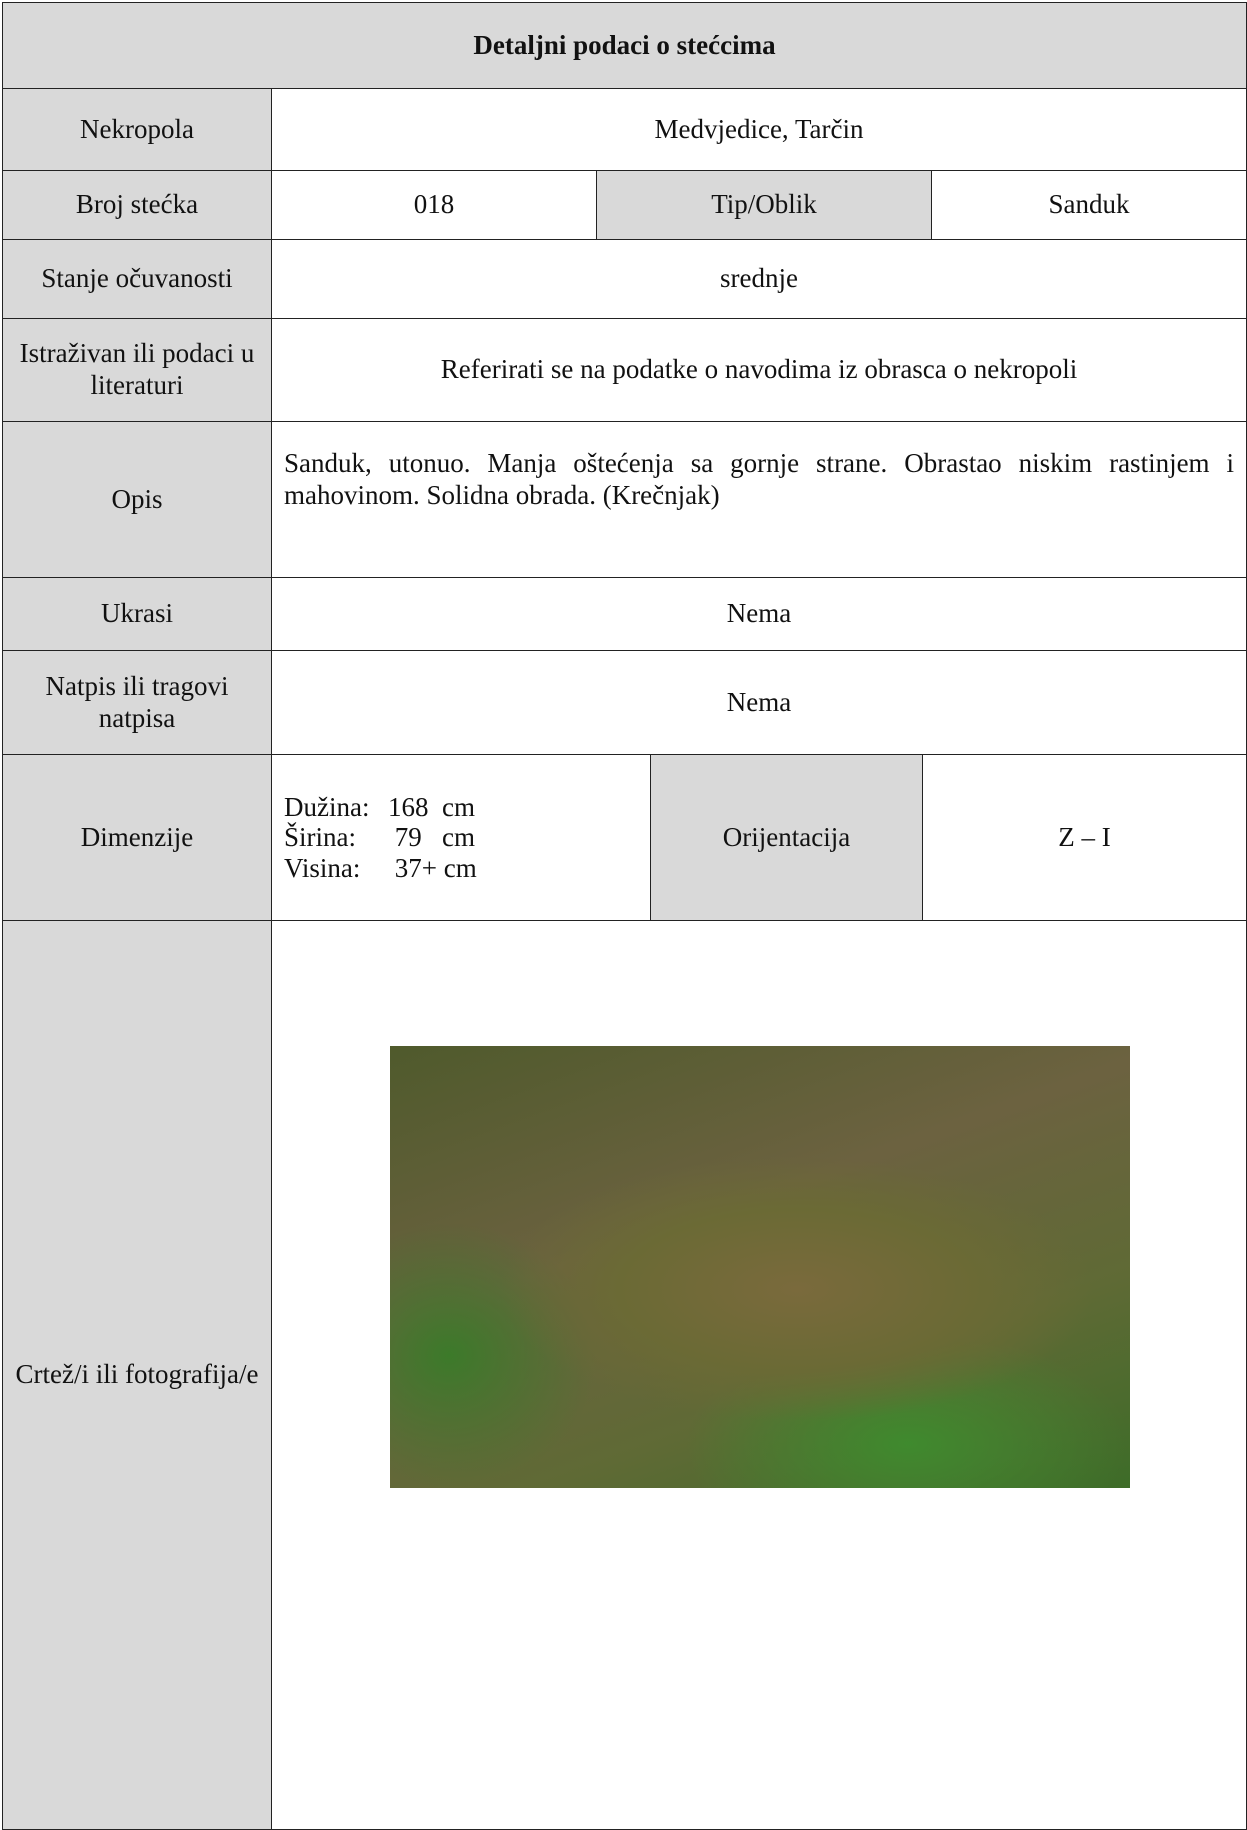 The image size is (1247, 1830). What do you see at coordinates (1089, 205) in the screenshot?
I see `value: Sanduk` at bounding box center [1089, 205].